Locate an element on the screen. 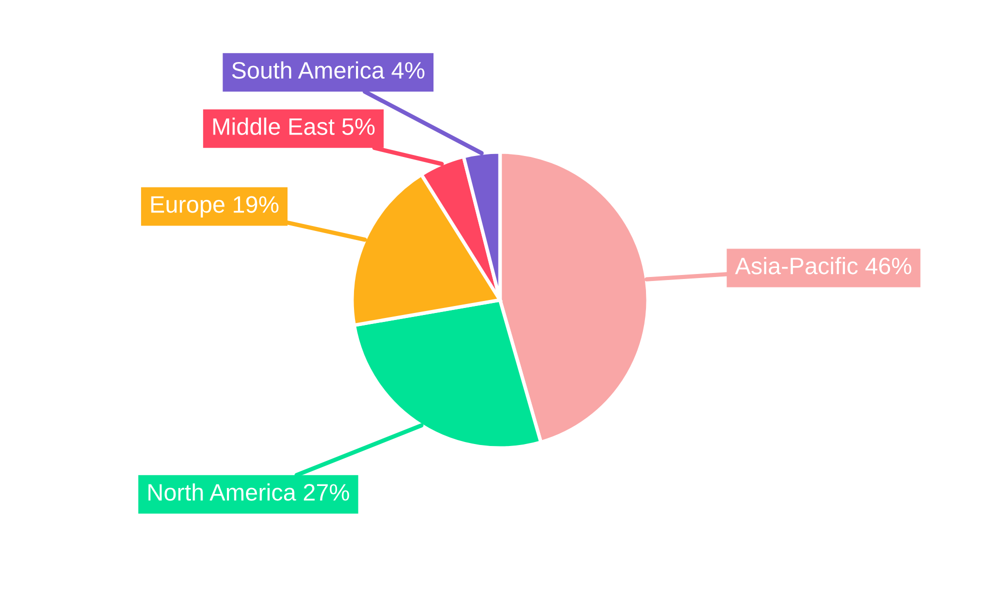  slice-label: Europe 19% is located at coordinates (214, 207).